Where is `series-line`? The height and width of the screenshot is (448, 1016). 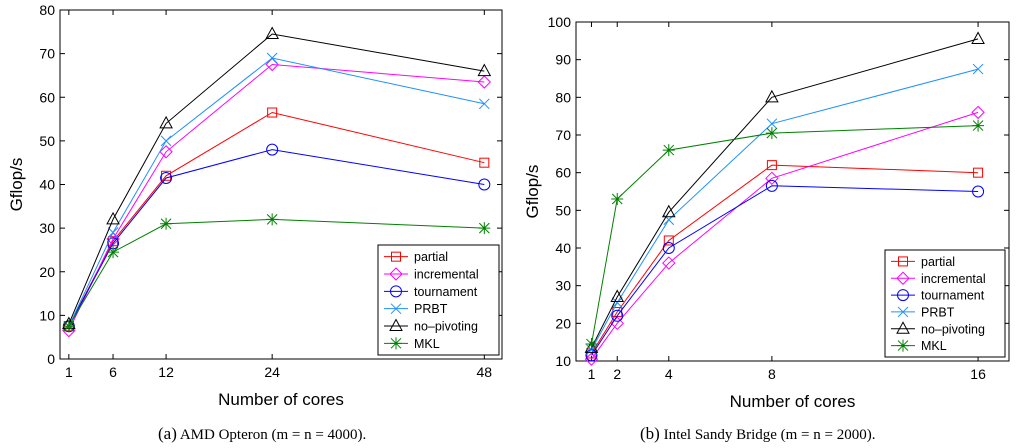 series-line is located at coordinates (785, 270).